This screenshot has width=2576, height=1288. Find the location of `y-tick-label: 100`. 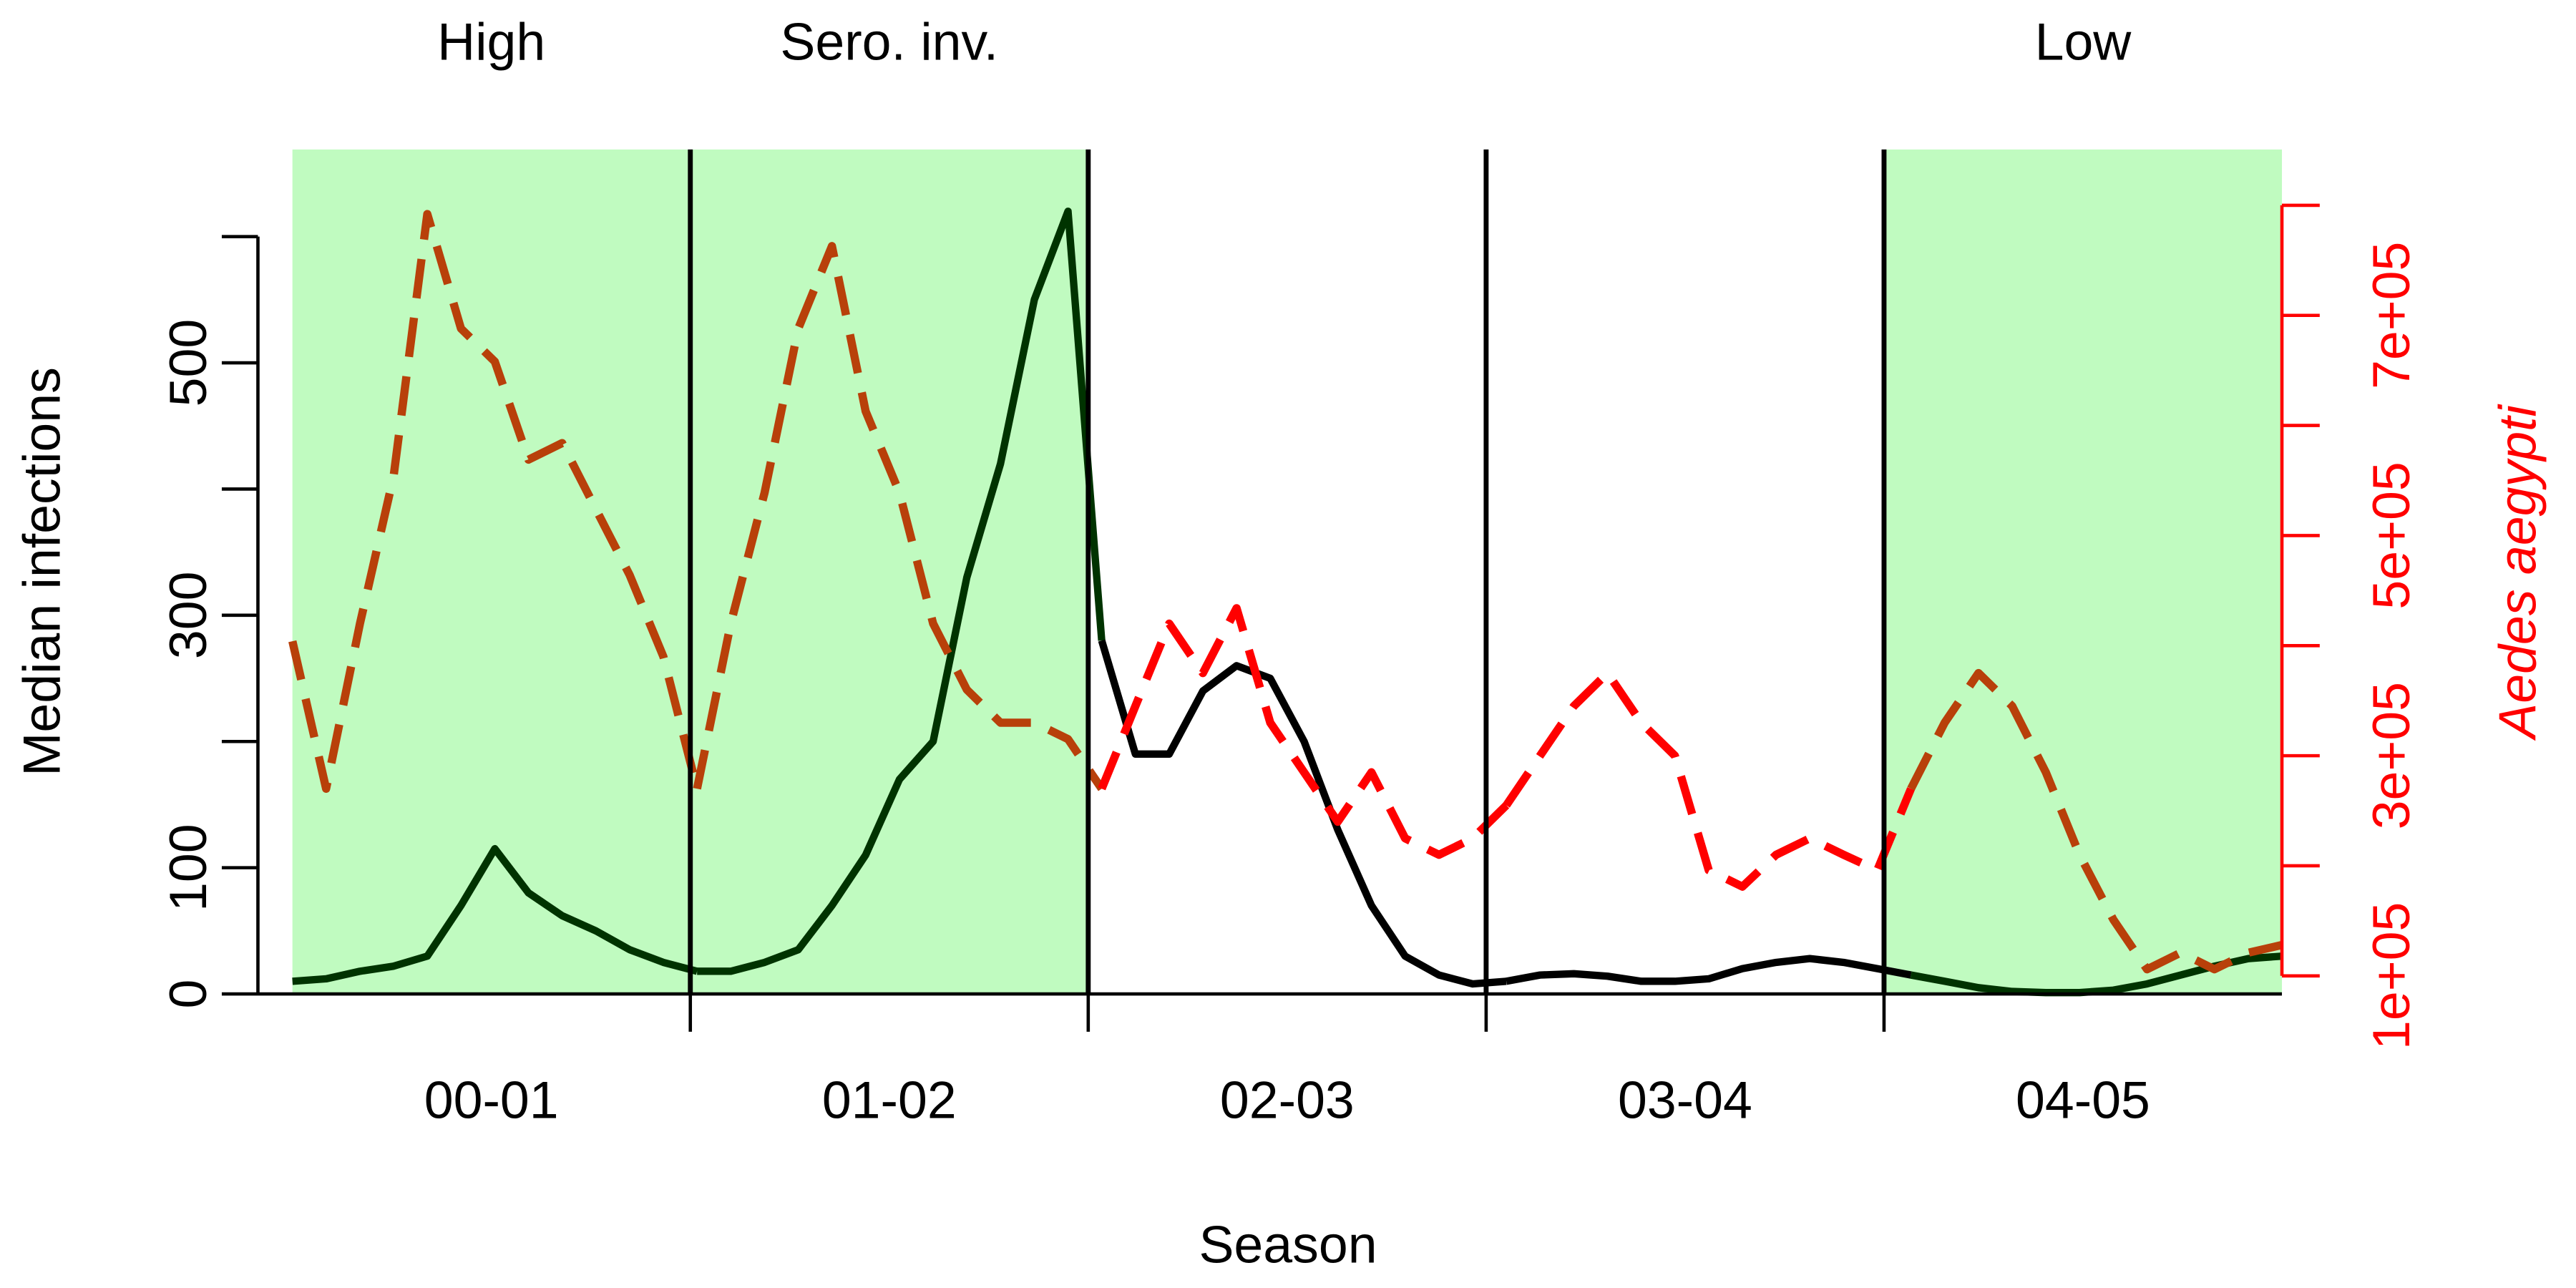

y-tick-label: 100 is located at coordinates (188, 868).